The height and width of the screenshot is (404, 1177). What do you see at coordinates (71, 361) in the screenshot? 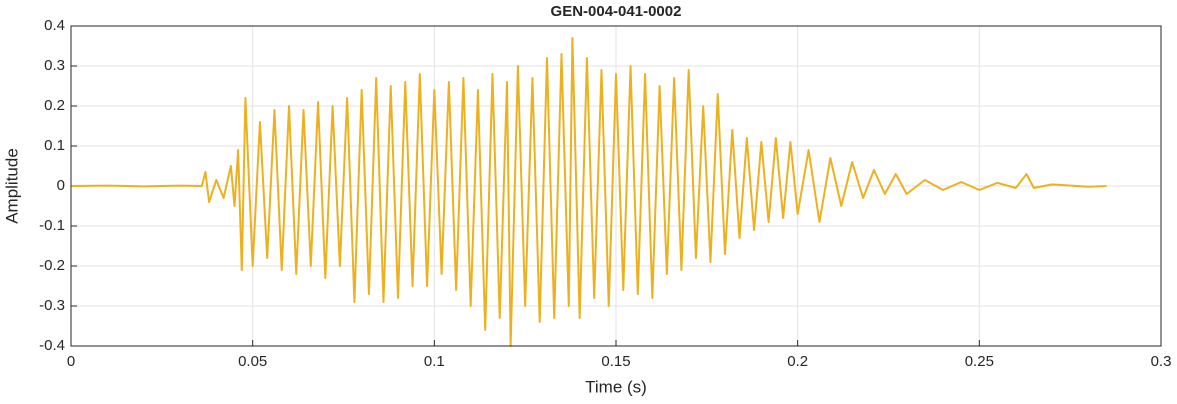
I see `x-tick-label: 0` at bounding box center [71, 361].